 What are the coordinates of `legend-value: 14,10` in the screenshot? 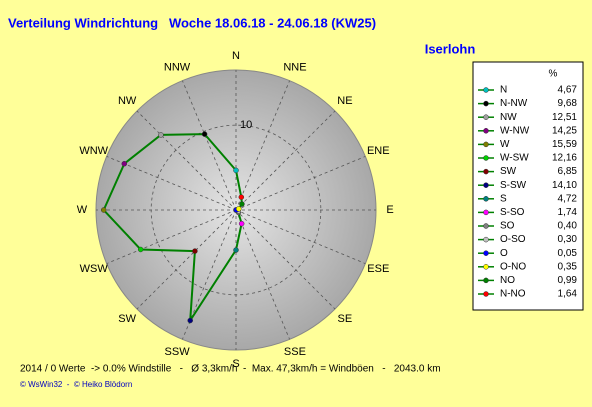 It's located at (564, 185).